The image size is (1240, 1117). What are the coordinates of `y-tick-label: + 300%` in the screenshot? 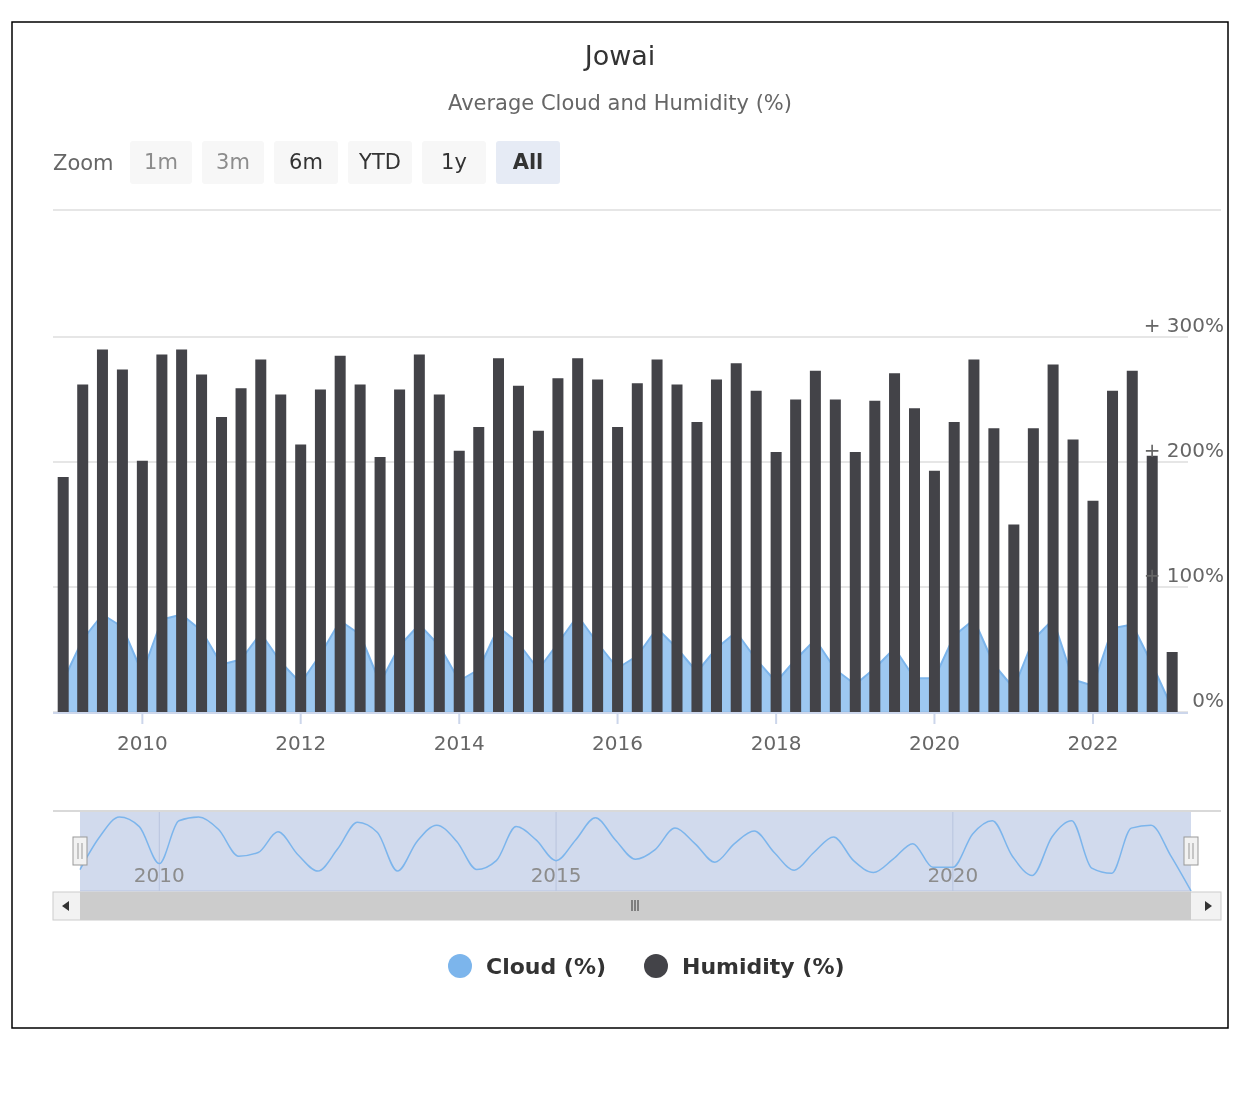 It's located at (1183, 325).